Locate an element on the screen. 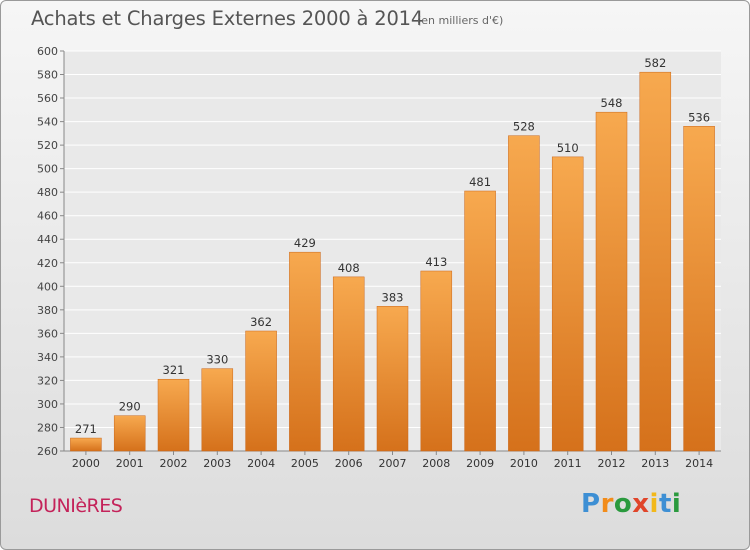 The image size is (750, 550). data-label-2005: 429 is located at coordinates (305, 243).